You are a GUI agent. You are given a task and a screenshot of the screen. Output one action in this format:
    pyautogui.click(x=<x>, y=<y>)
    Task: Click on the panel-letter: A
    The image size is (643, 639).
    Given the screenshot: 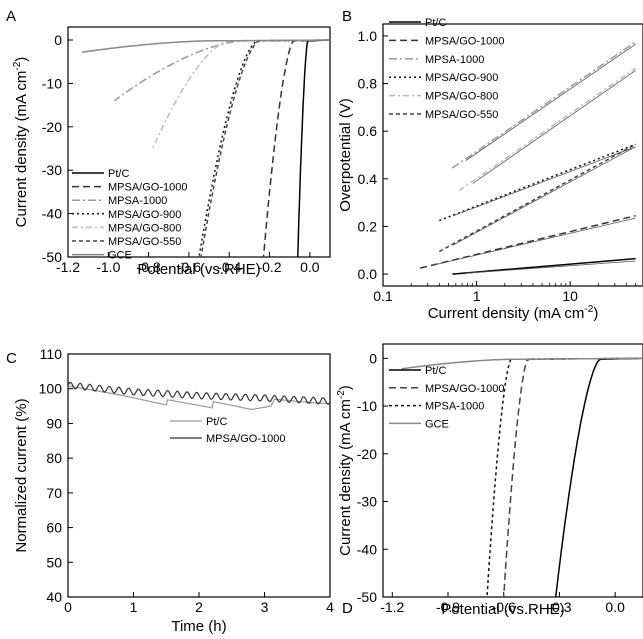 What is the action you would take?
    pyautogui.click(x=11, y=16)
    